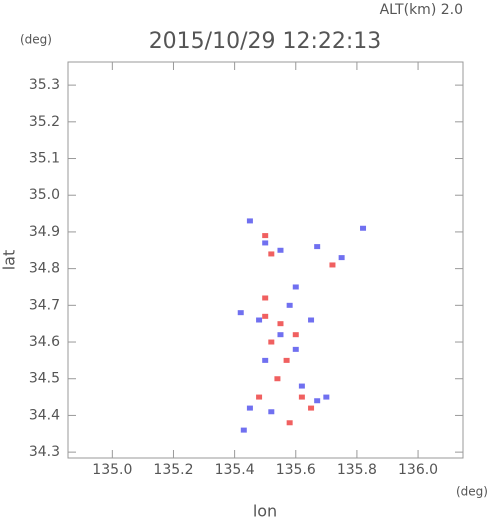 The image size is (491, 521). Describe the element at coordinates (44, 122) in the screenshot. I see `y-tick-label: 35.2` at that location.